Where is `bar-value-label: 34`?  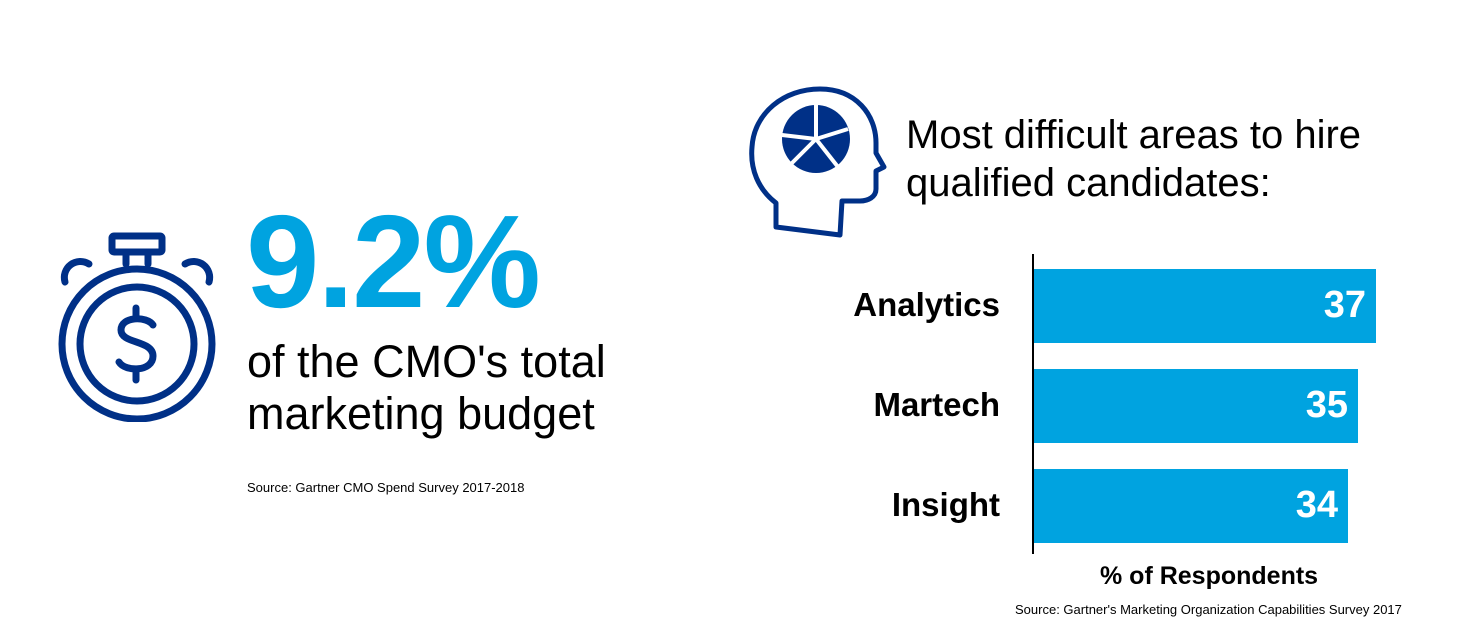
bar-value-label: 34 is located at coordinates (1316, 505).